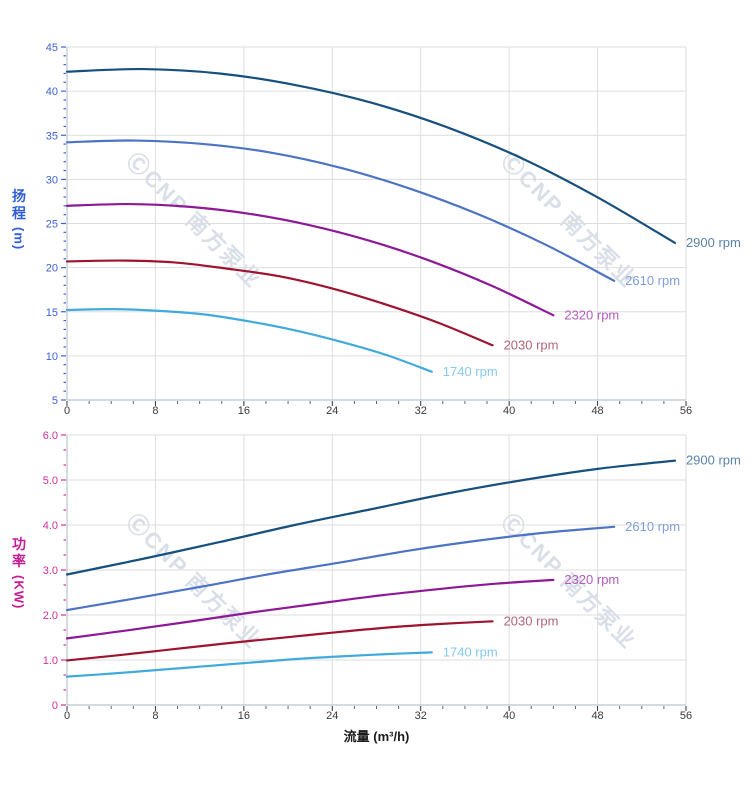 The height and width of the screenshot is (797, 752). Describe the element at coordinates (52, 357) in the screenshot. I see `y-tick-label: 10` at that location.